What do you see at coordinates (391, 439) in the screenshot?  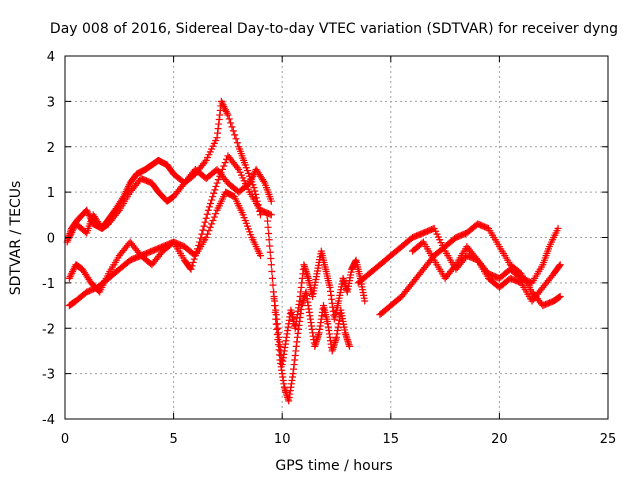 I see `x-tick-label: 15` at bounding box center [391, 439].